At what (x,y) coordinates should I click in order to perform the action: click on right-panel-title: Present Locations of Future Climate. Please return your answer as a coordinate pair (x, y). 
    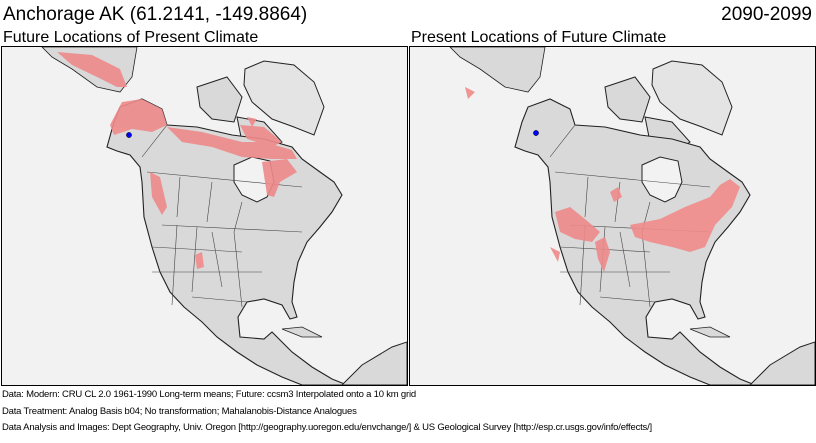
    Looking at the image, I should click on (539, 37).